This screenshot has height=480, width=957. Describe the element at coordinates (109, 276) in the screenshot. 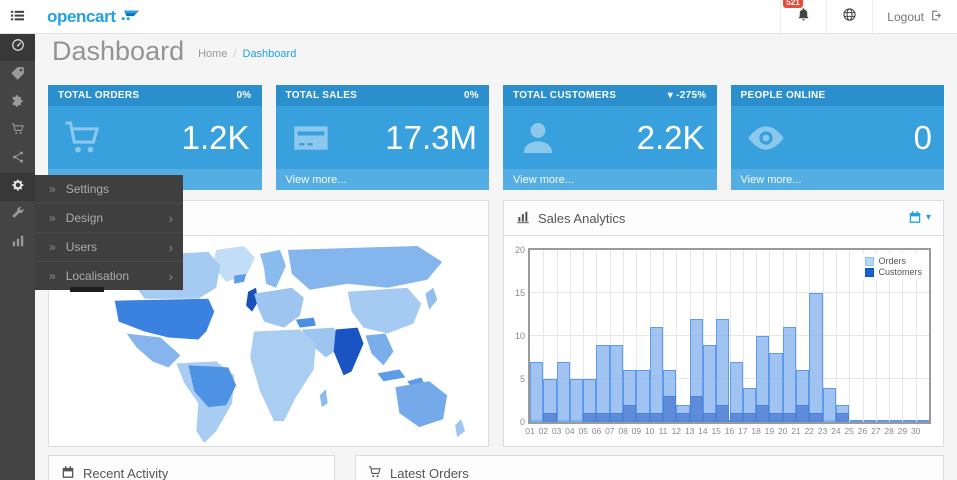

I see `flyout-item-localisation: » Localisation ›` at that location.